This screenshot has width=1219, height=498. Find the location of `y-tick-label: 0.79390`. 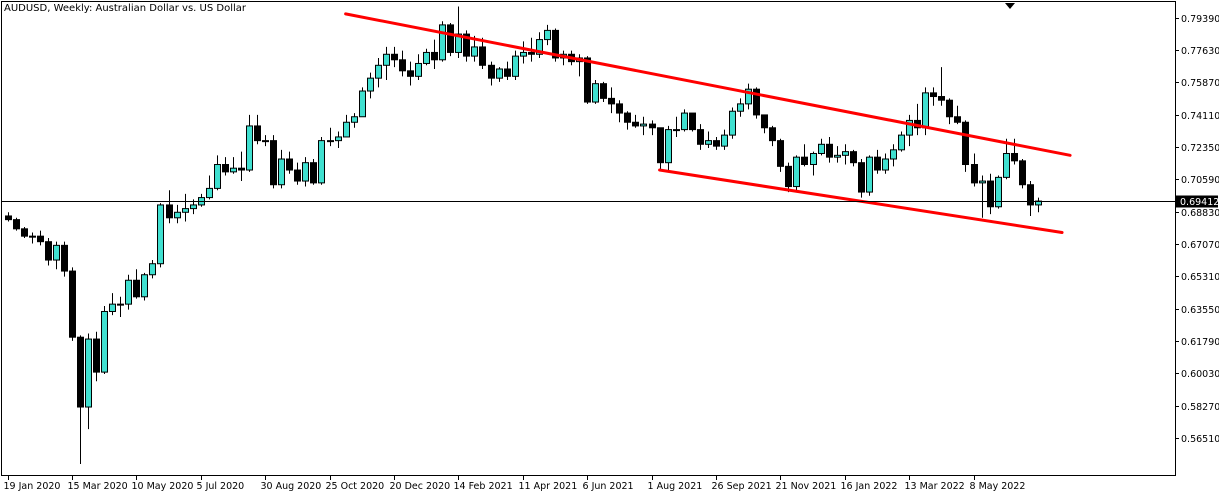

y-tick-label: 0.79390 is located at coordinates (1200, 19).